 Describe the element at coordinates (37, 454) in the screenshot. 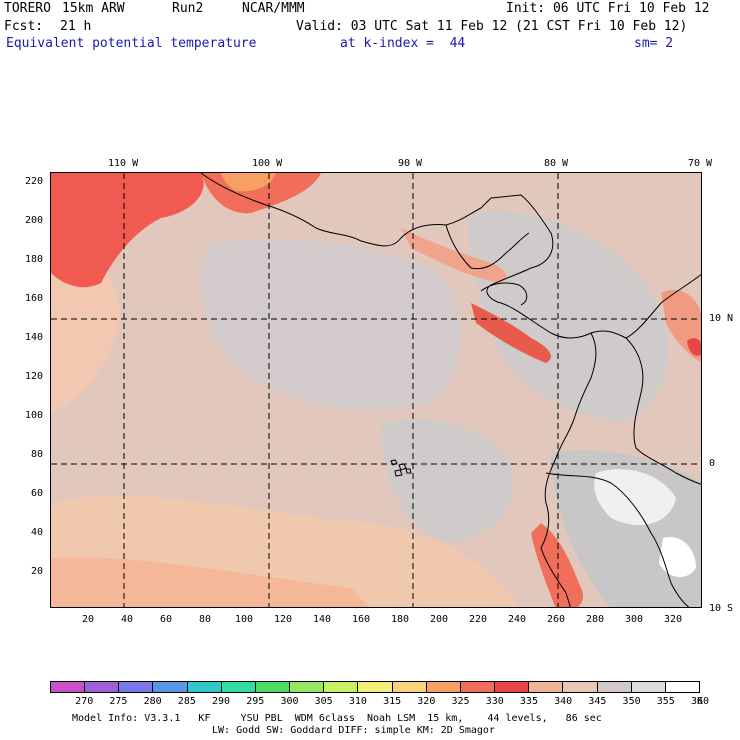

I see `y-tick: 80` at that location.